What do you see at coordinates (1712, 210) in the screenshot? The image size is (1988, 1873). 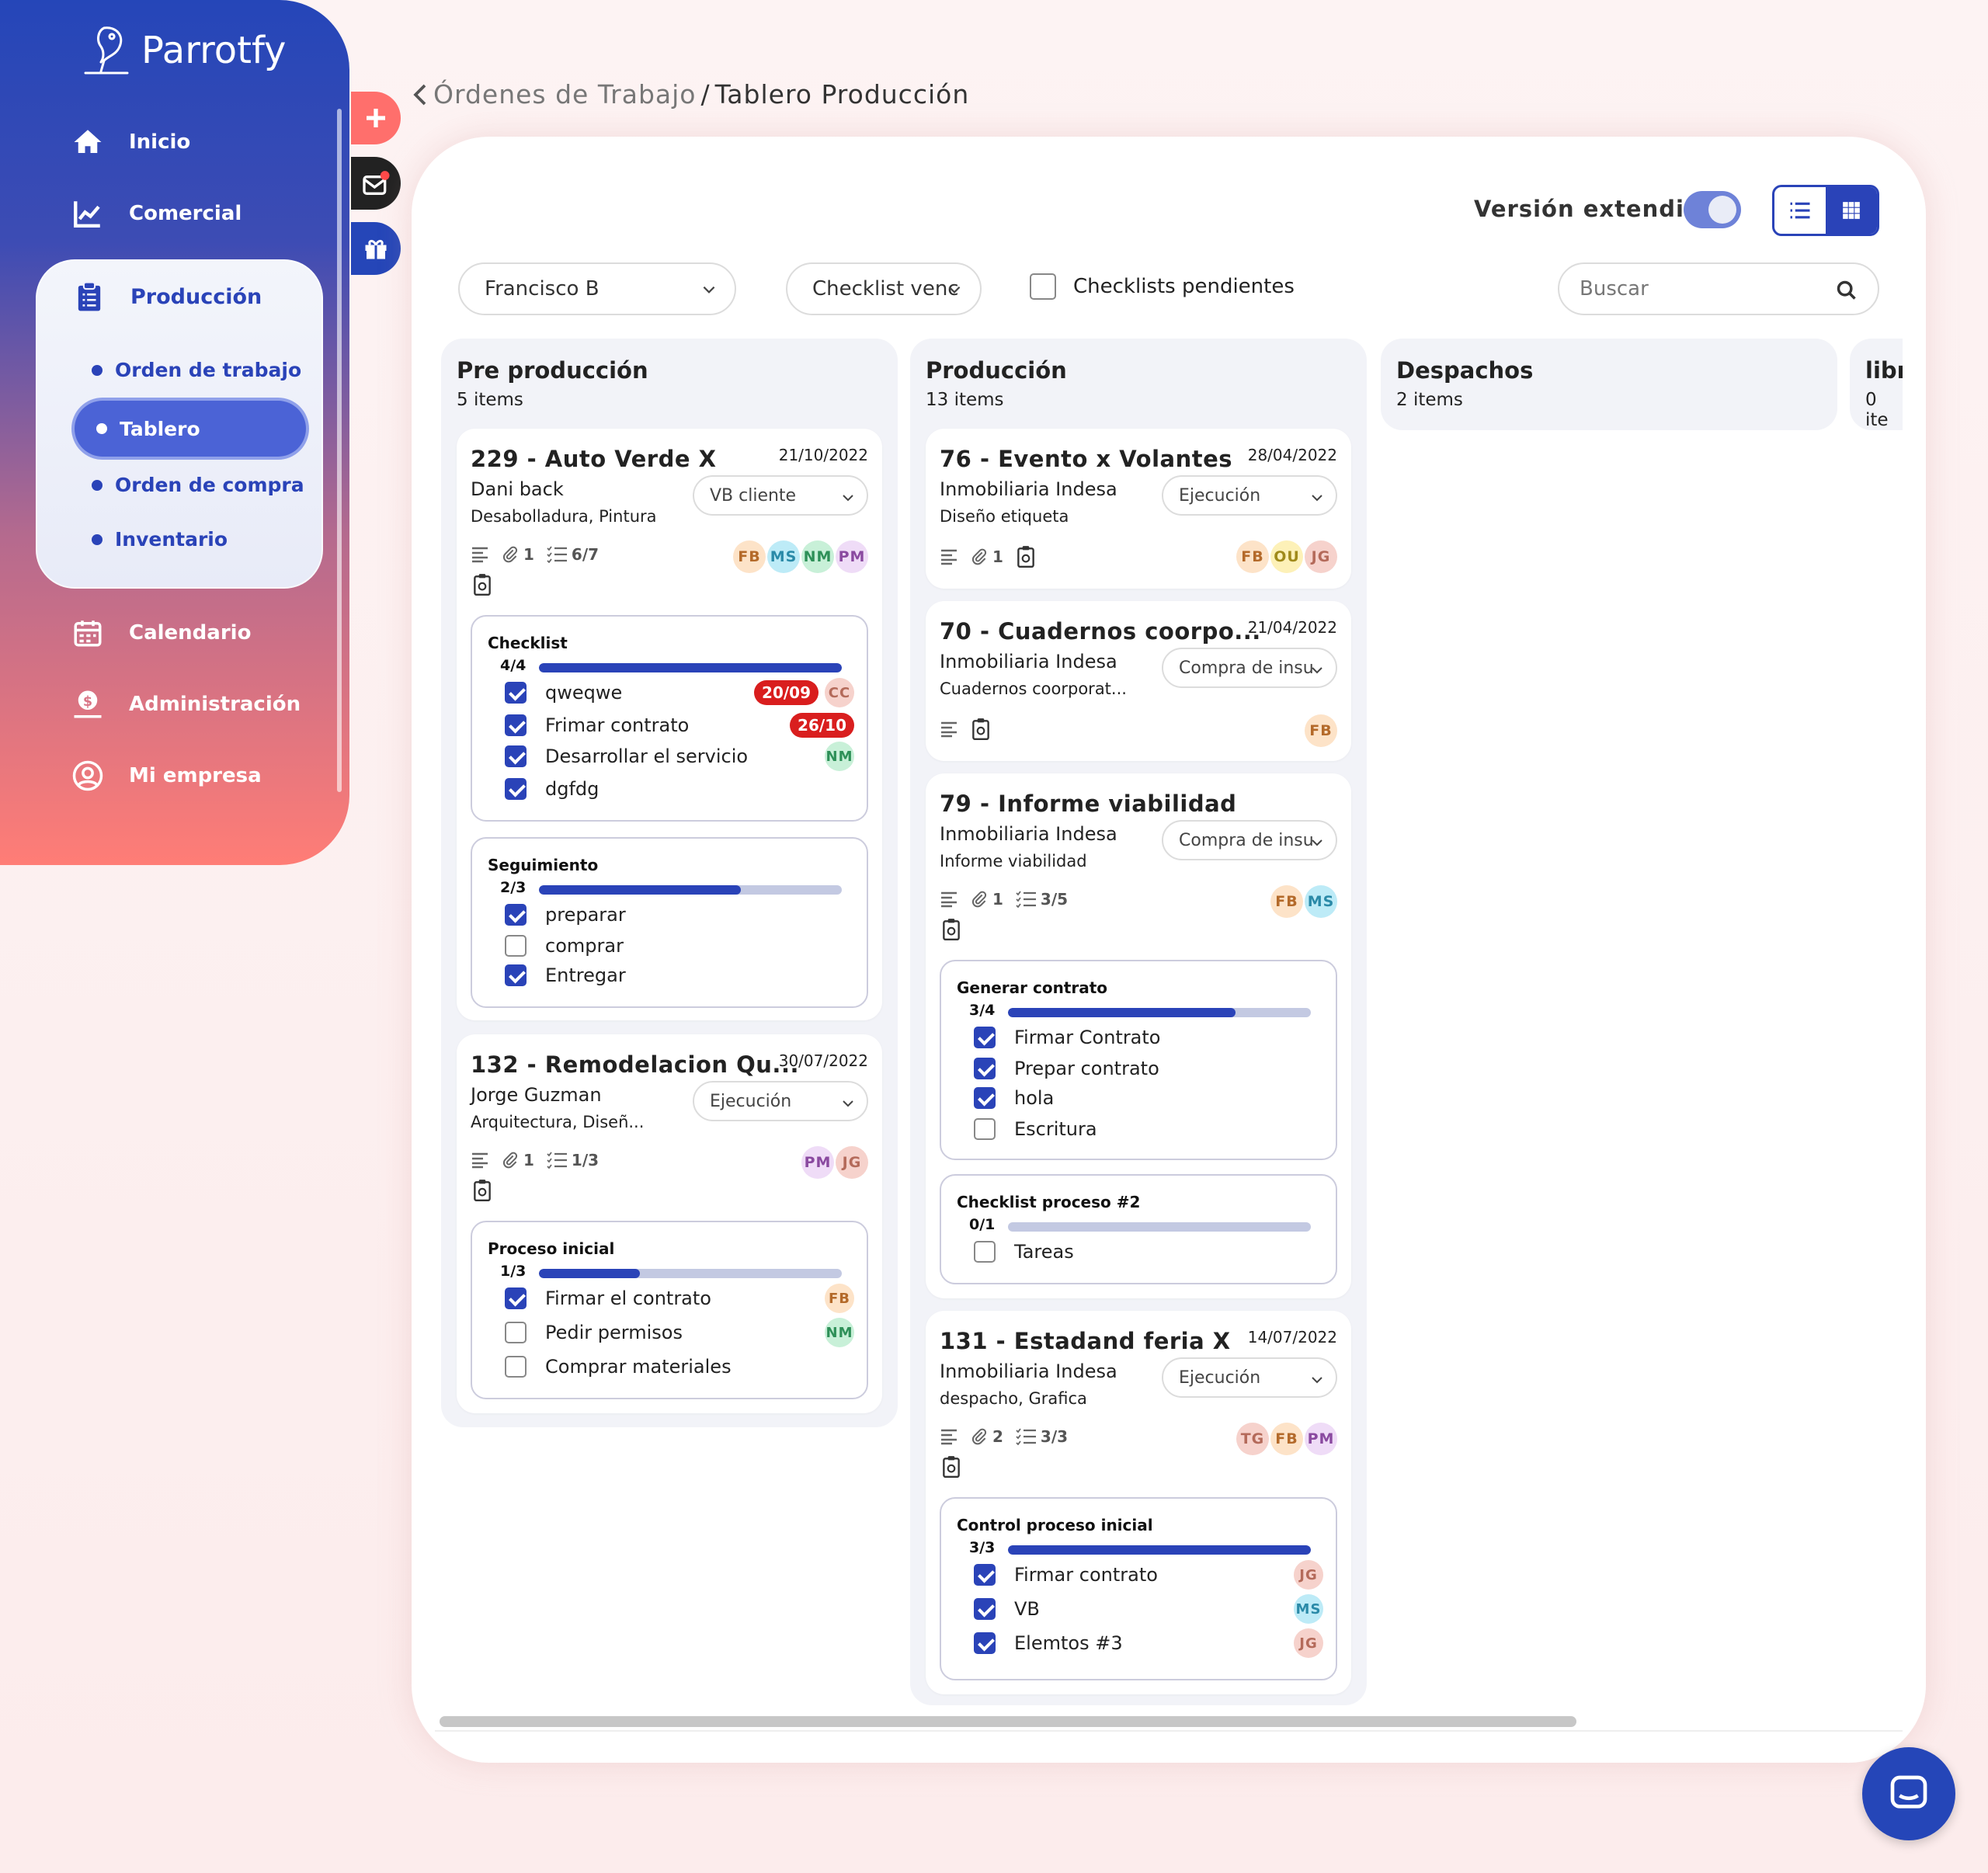 I see `extended-version-toggle` at bounding box center [1712, 210].